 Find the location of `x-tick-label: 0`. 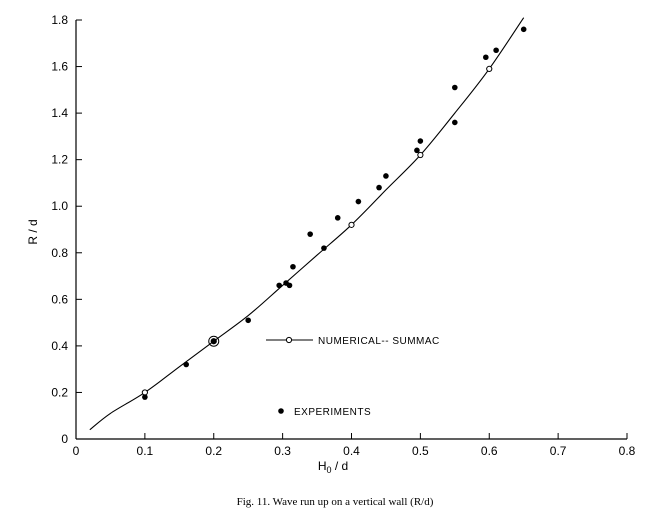

x-tick-label: 0 is located at coordinates (76, 451).